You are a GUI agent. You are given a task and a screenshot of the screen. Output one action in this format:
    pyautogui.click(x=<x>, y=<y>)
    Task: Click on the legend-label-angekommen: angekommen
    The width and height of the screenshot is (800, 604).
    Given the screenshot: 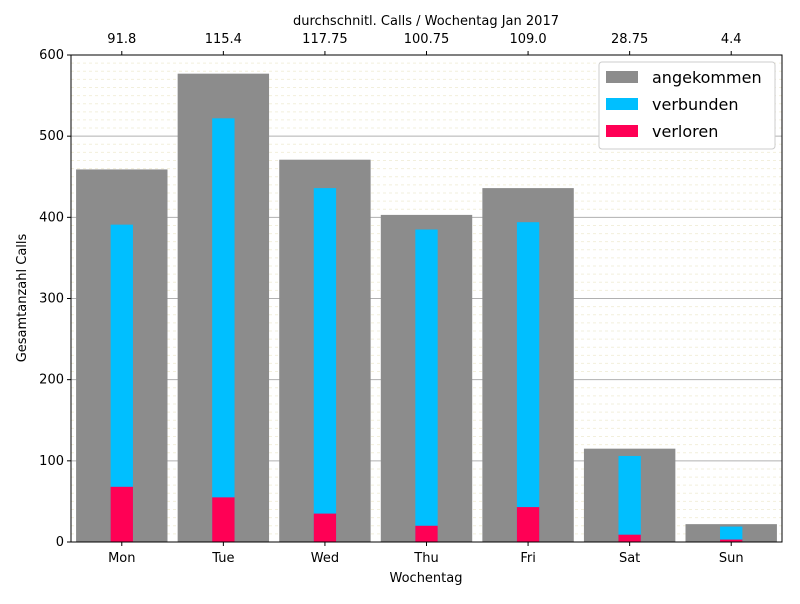 What is the action you would take?
    pyautogui.click(x=707, y=77)
    